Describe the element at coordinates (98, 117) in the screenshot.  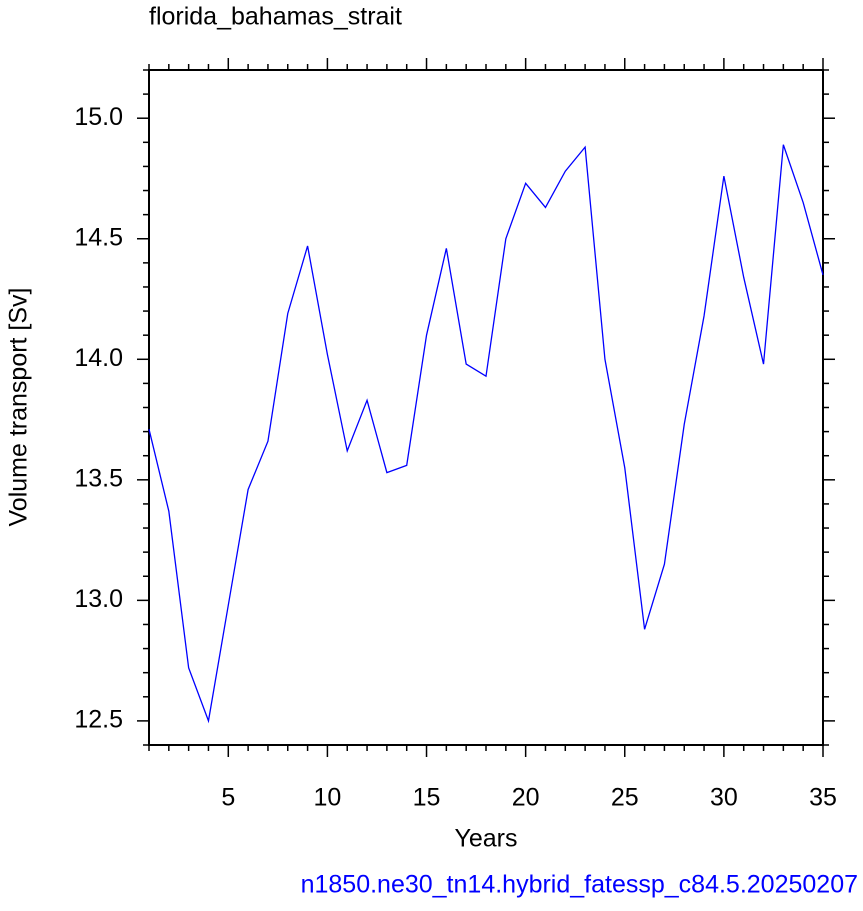
I see `y-tick-label: 15.0` at that location.